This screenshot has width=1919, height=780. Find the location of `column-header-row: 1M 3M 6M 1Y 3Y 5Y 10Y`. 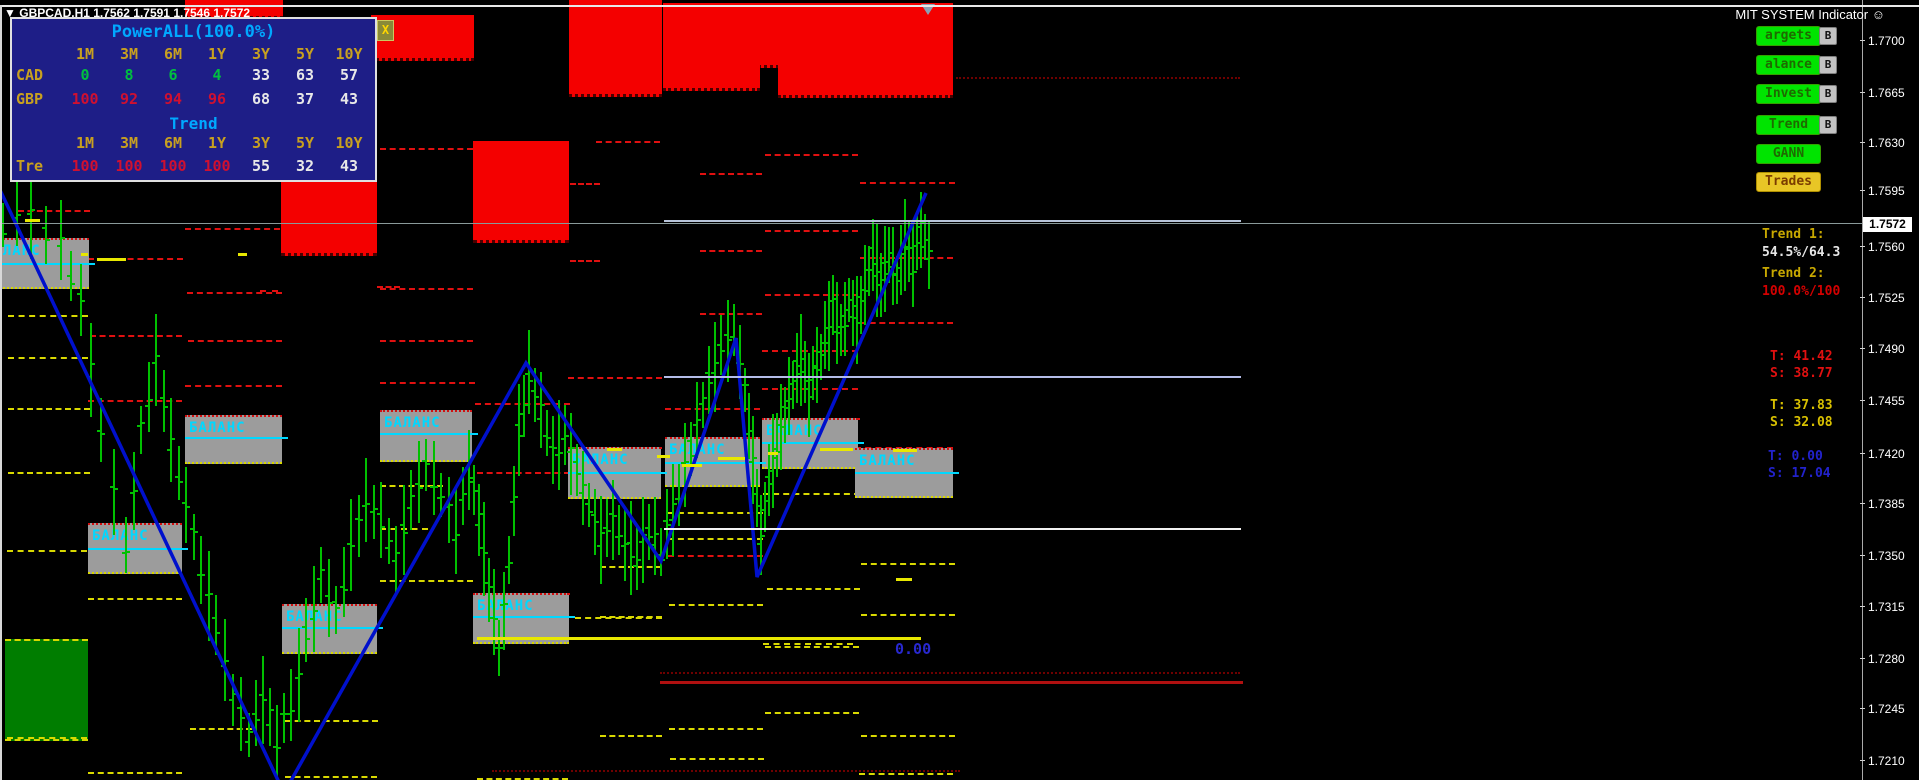

column-header-row: 1M 3M 6M 1Y 3Y 5Y 10Y is located at coordinates (193, 54).